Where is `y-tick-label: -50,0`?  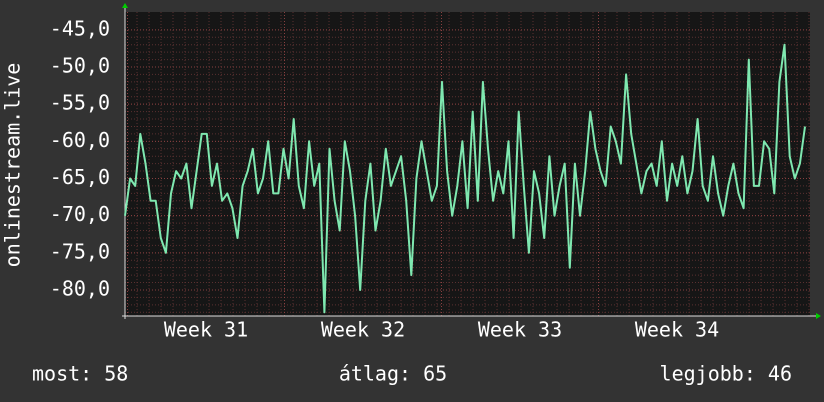
y-tick-label: -50,0 is located at coordinates (80, 66).